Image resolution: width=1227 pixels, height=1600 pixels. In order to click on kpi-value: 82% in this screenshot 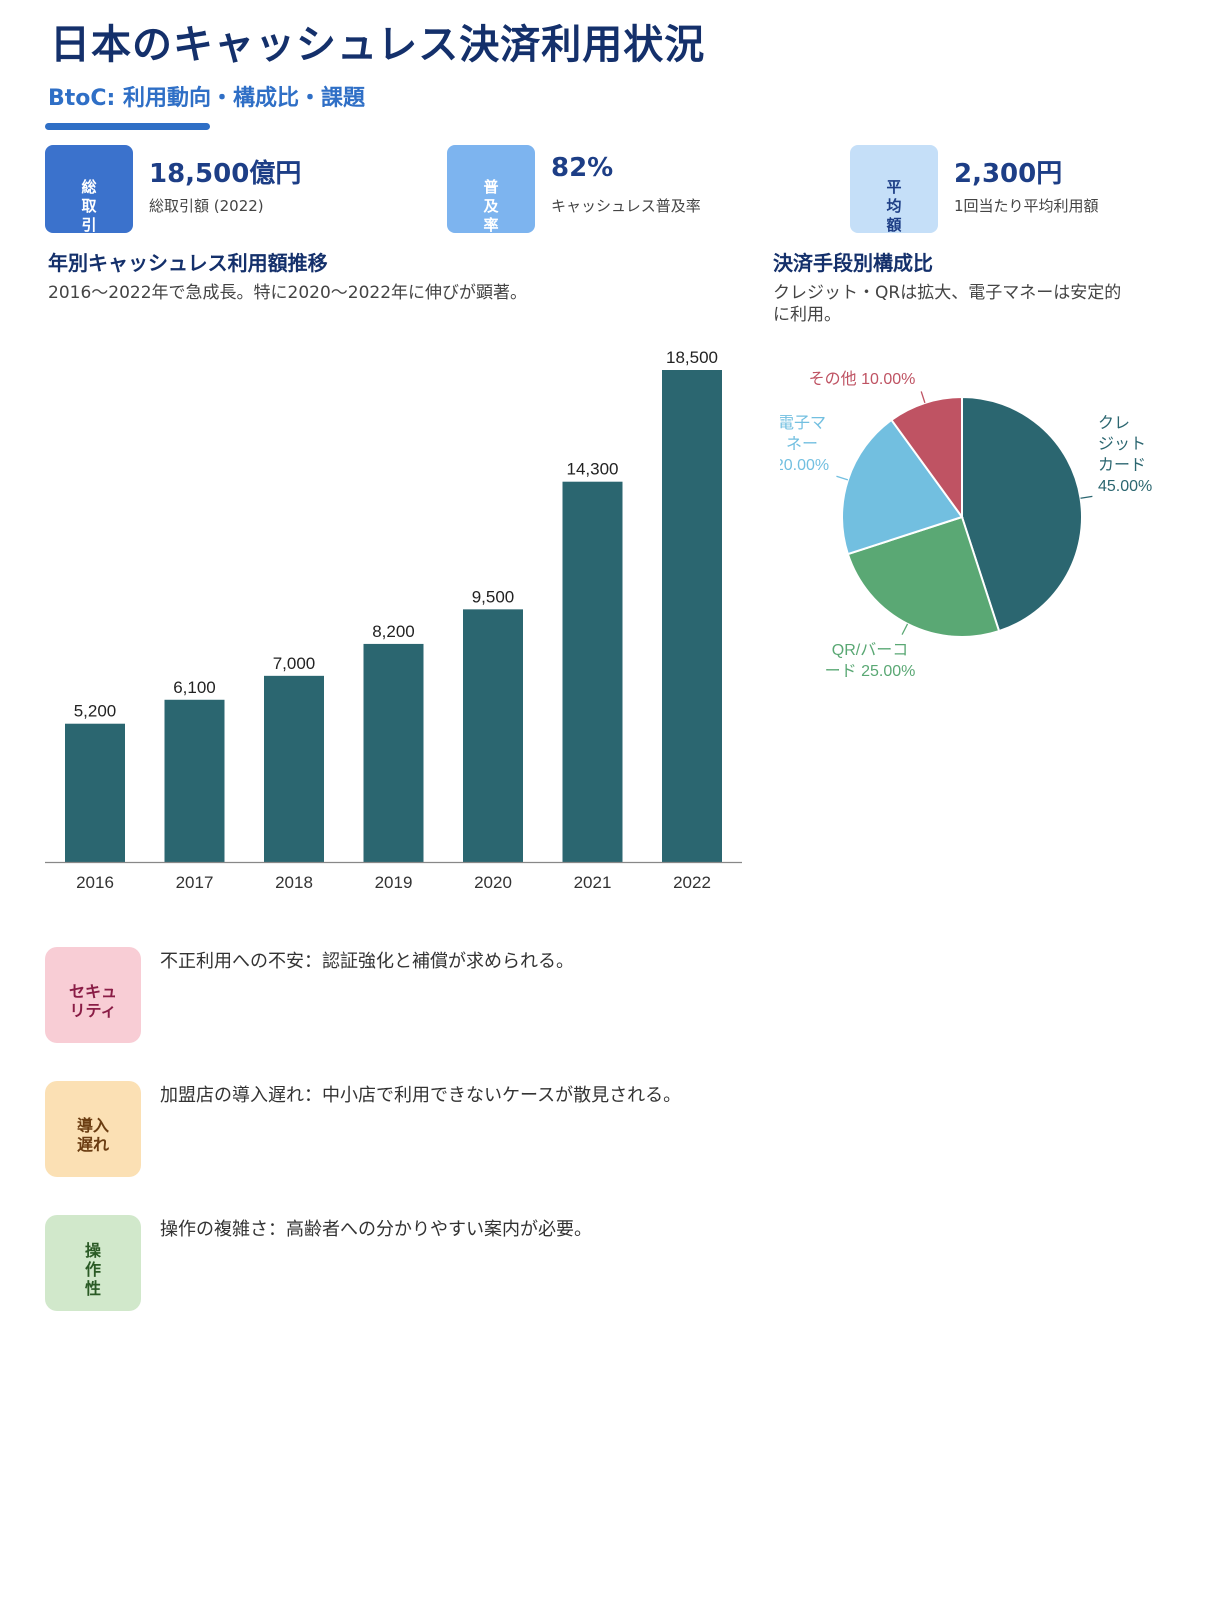, I will do `click(582, 168)`.